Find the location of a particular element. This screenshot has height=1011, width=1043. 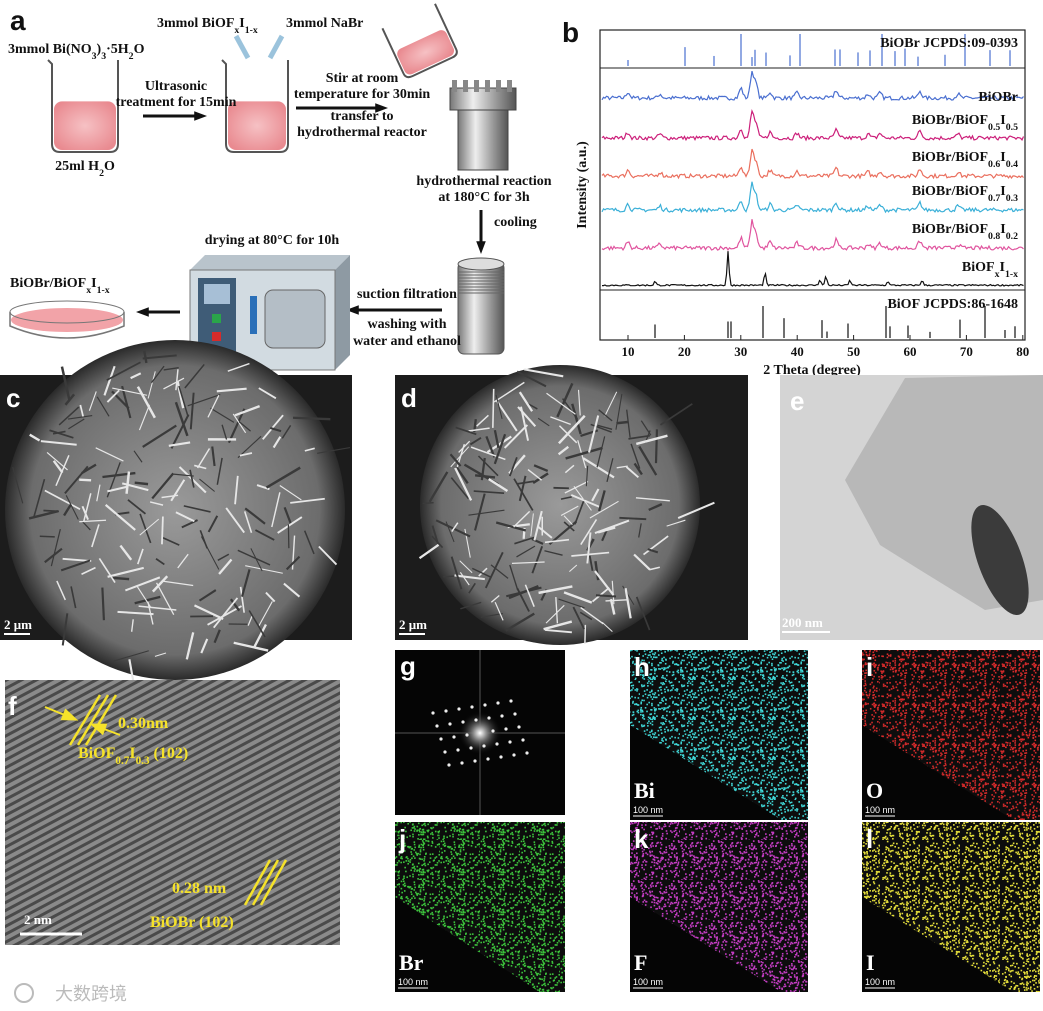

panel-label: i is located at coordinates (869, 667).